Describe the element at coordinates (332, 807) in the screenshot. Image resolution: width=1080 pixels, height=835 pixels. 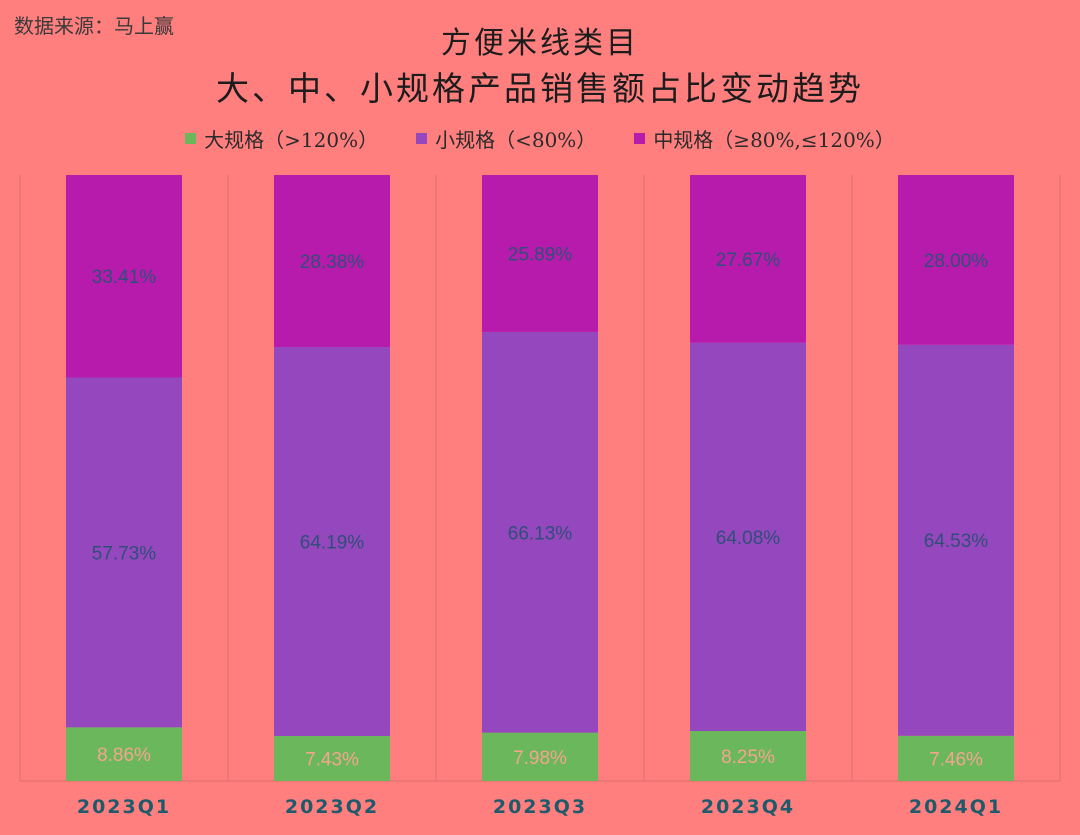
I see `x-tick-label: 2023Q2` at that location.